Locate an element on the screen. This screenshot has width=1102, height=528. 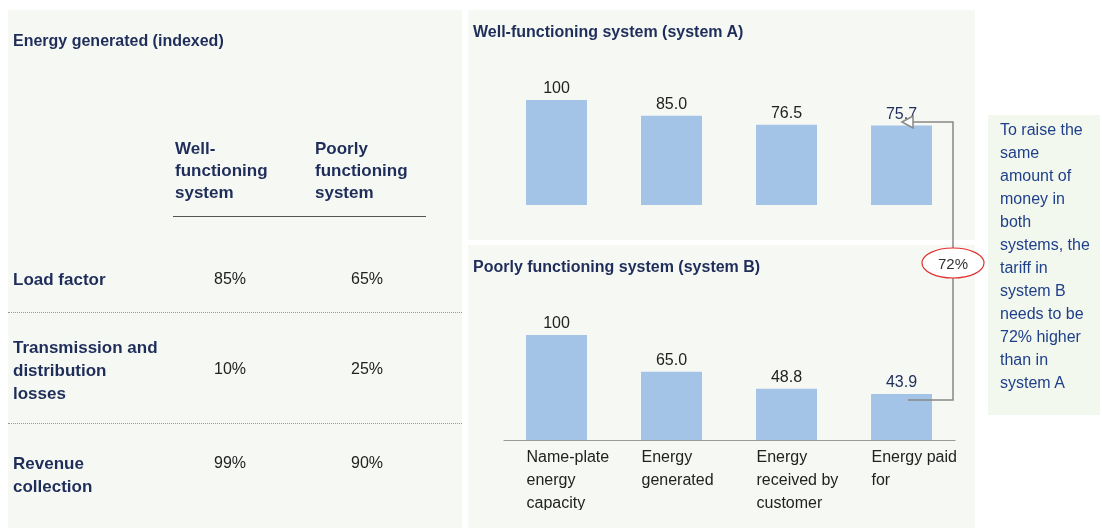
chart-title: Poorly functioning system (system B) is located at coordinates (617, 266).